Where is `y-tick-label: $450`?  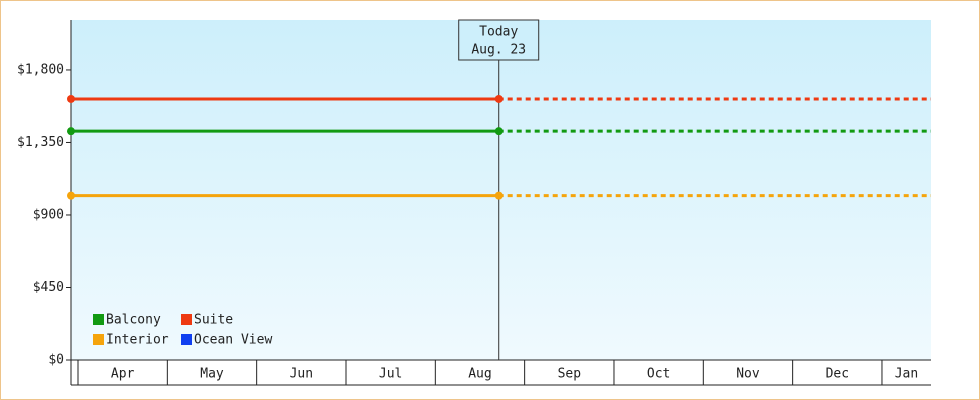
y-tick-label: $450 is located at coordinates (48, 287).